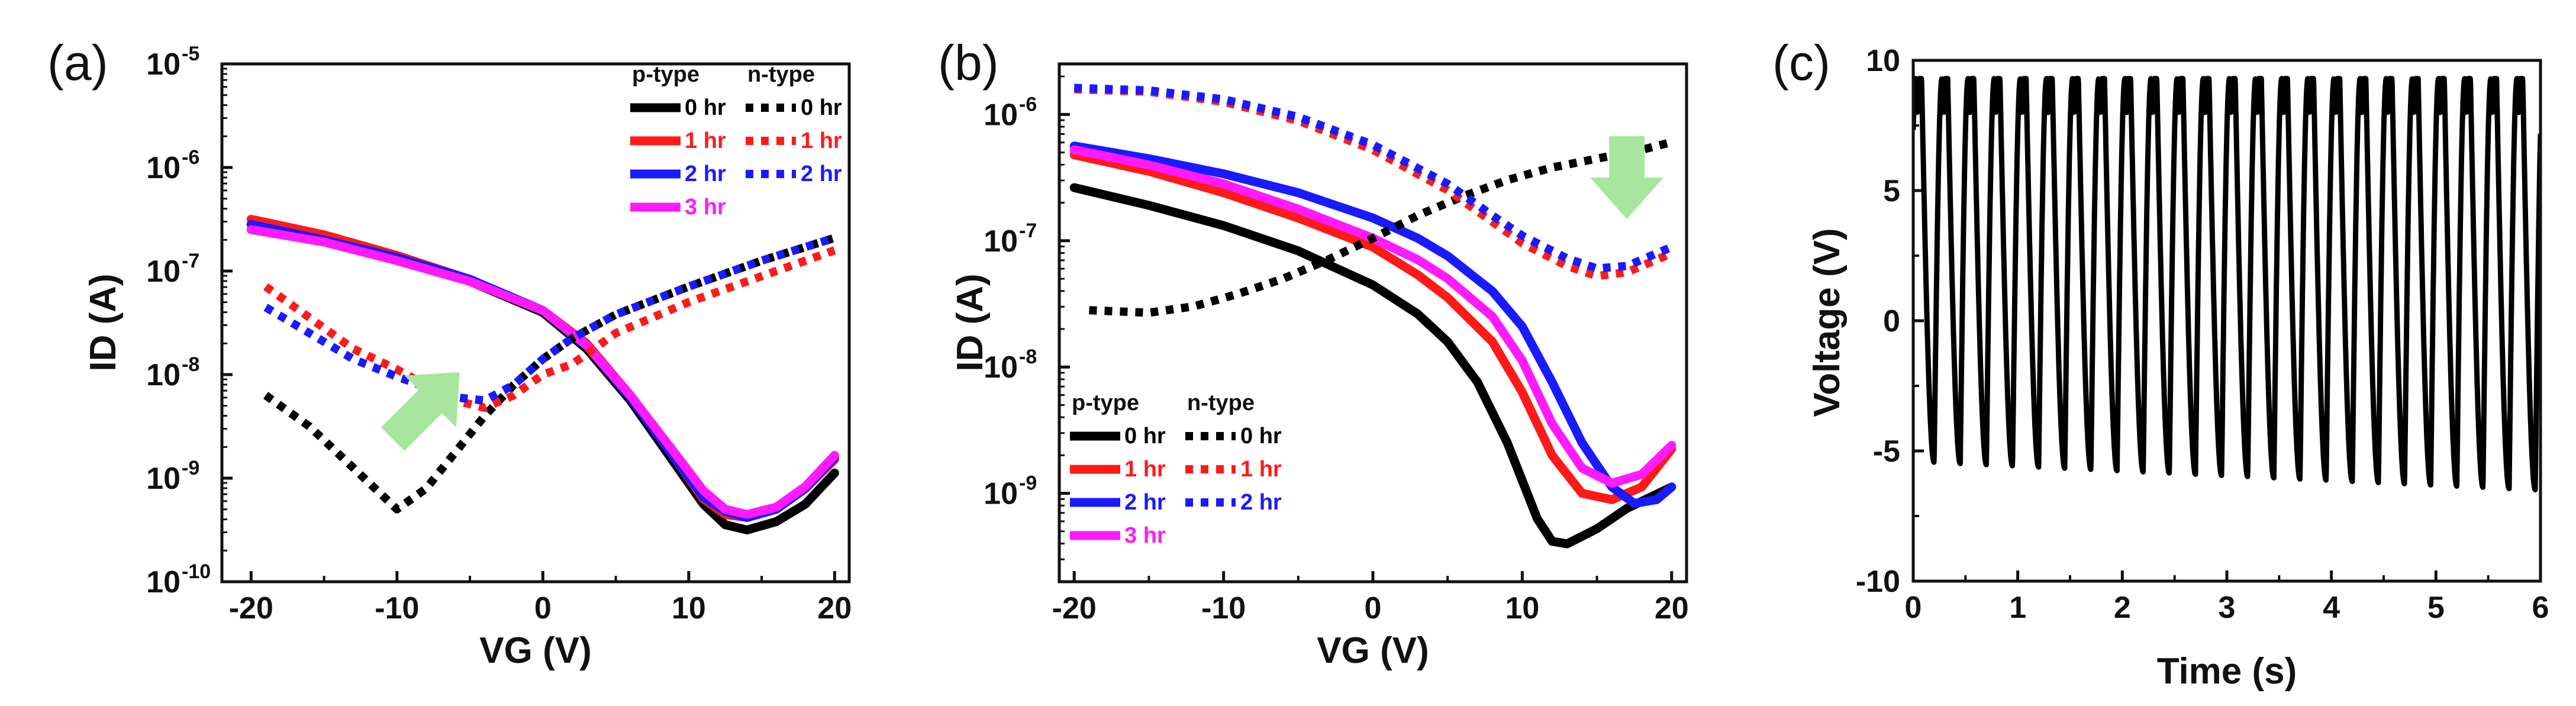  I want to click on y-tick-label: 0, so click(1891, 321).